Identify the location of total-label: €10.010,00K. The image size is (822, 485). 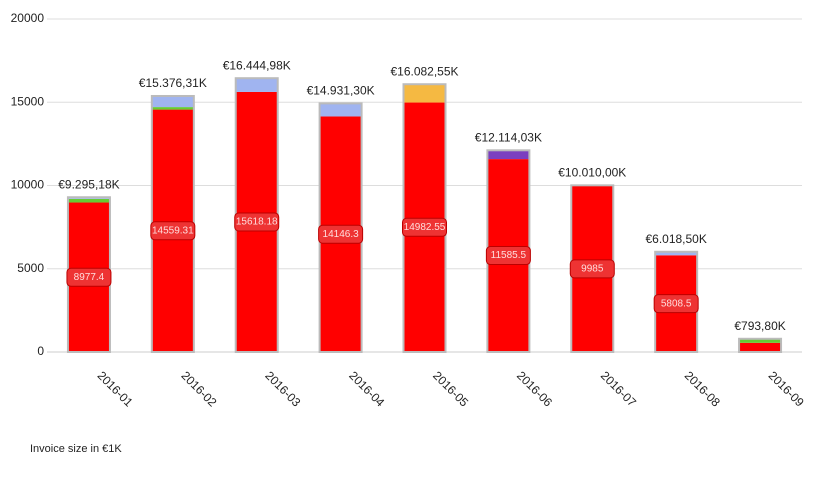
(592, 173).